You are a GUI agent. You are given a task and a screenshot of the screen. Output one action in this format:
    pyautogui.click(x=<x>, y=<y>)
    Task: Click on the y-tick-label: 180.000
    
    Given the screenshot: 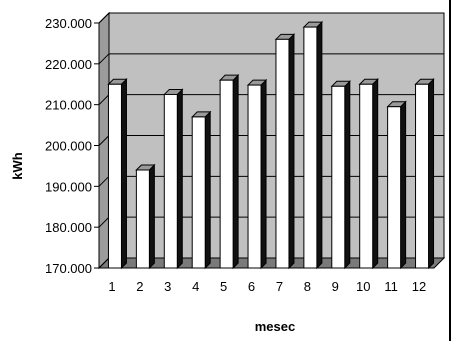 What is the action you would take?
    pyautogui.click(x=68, y=227)
    